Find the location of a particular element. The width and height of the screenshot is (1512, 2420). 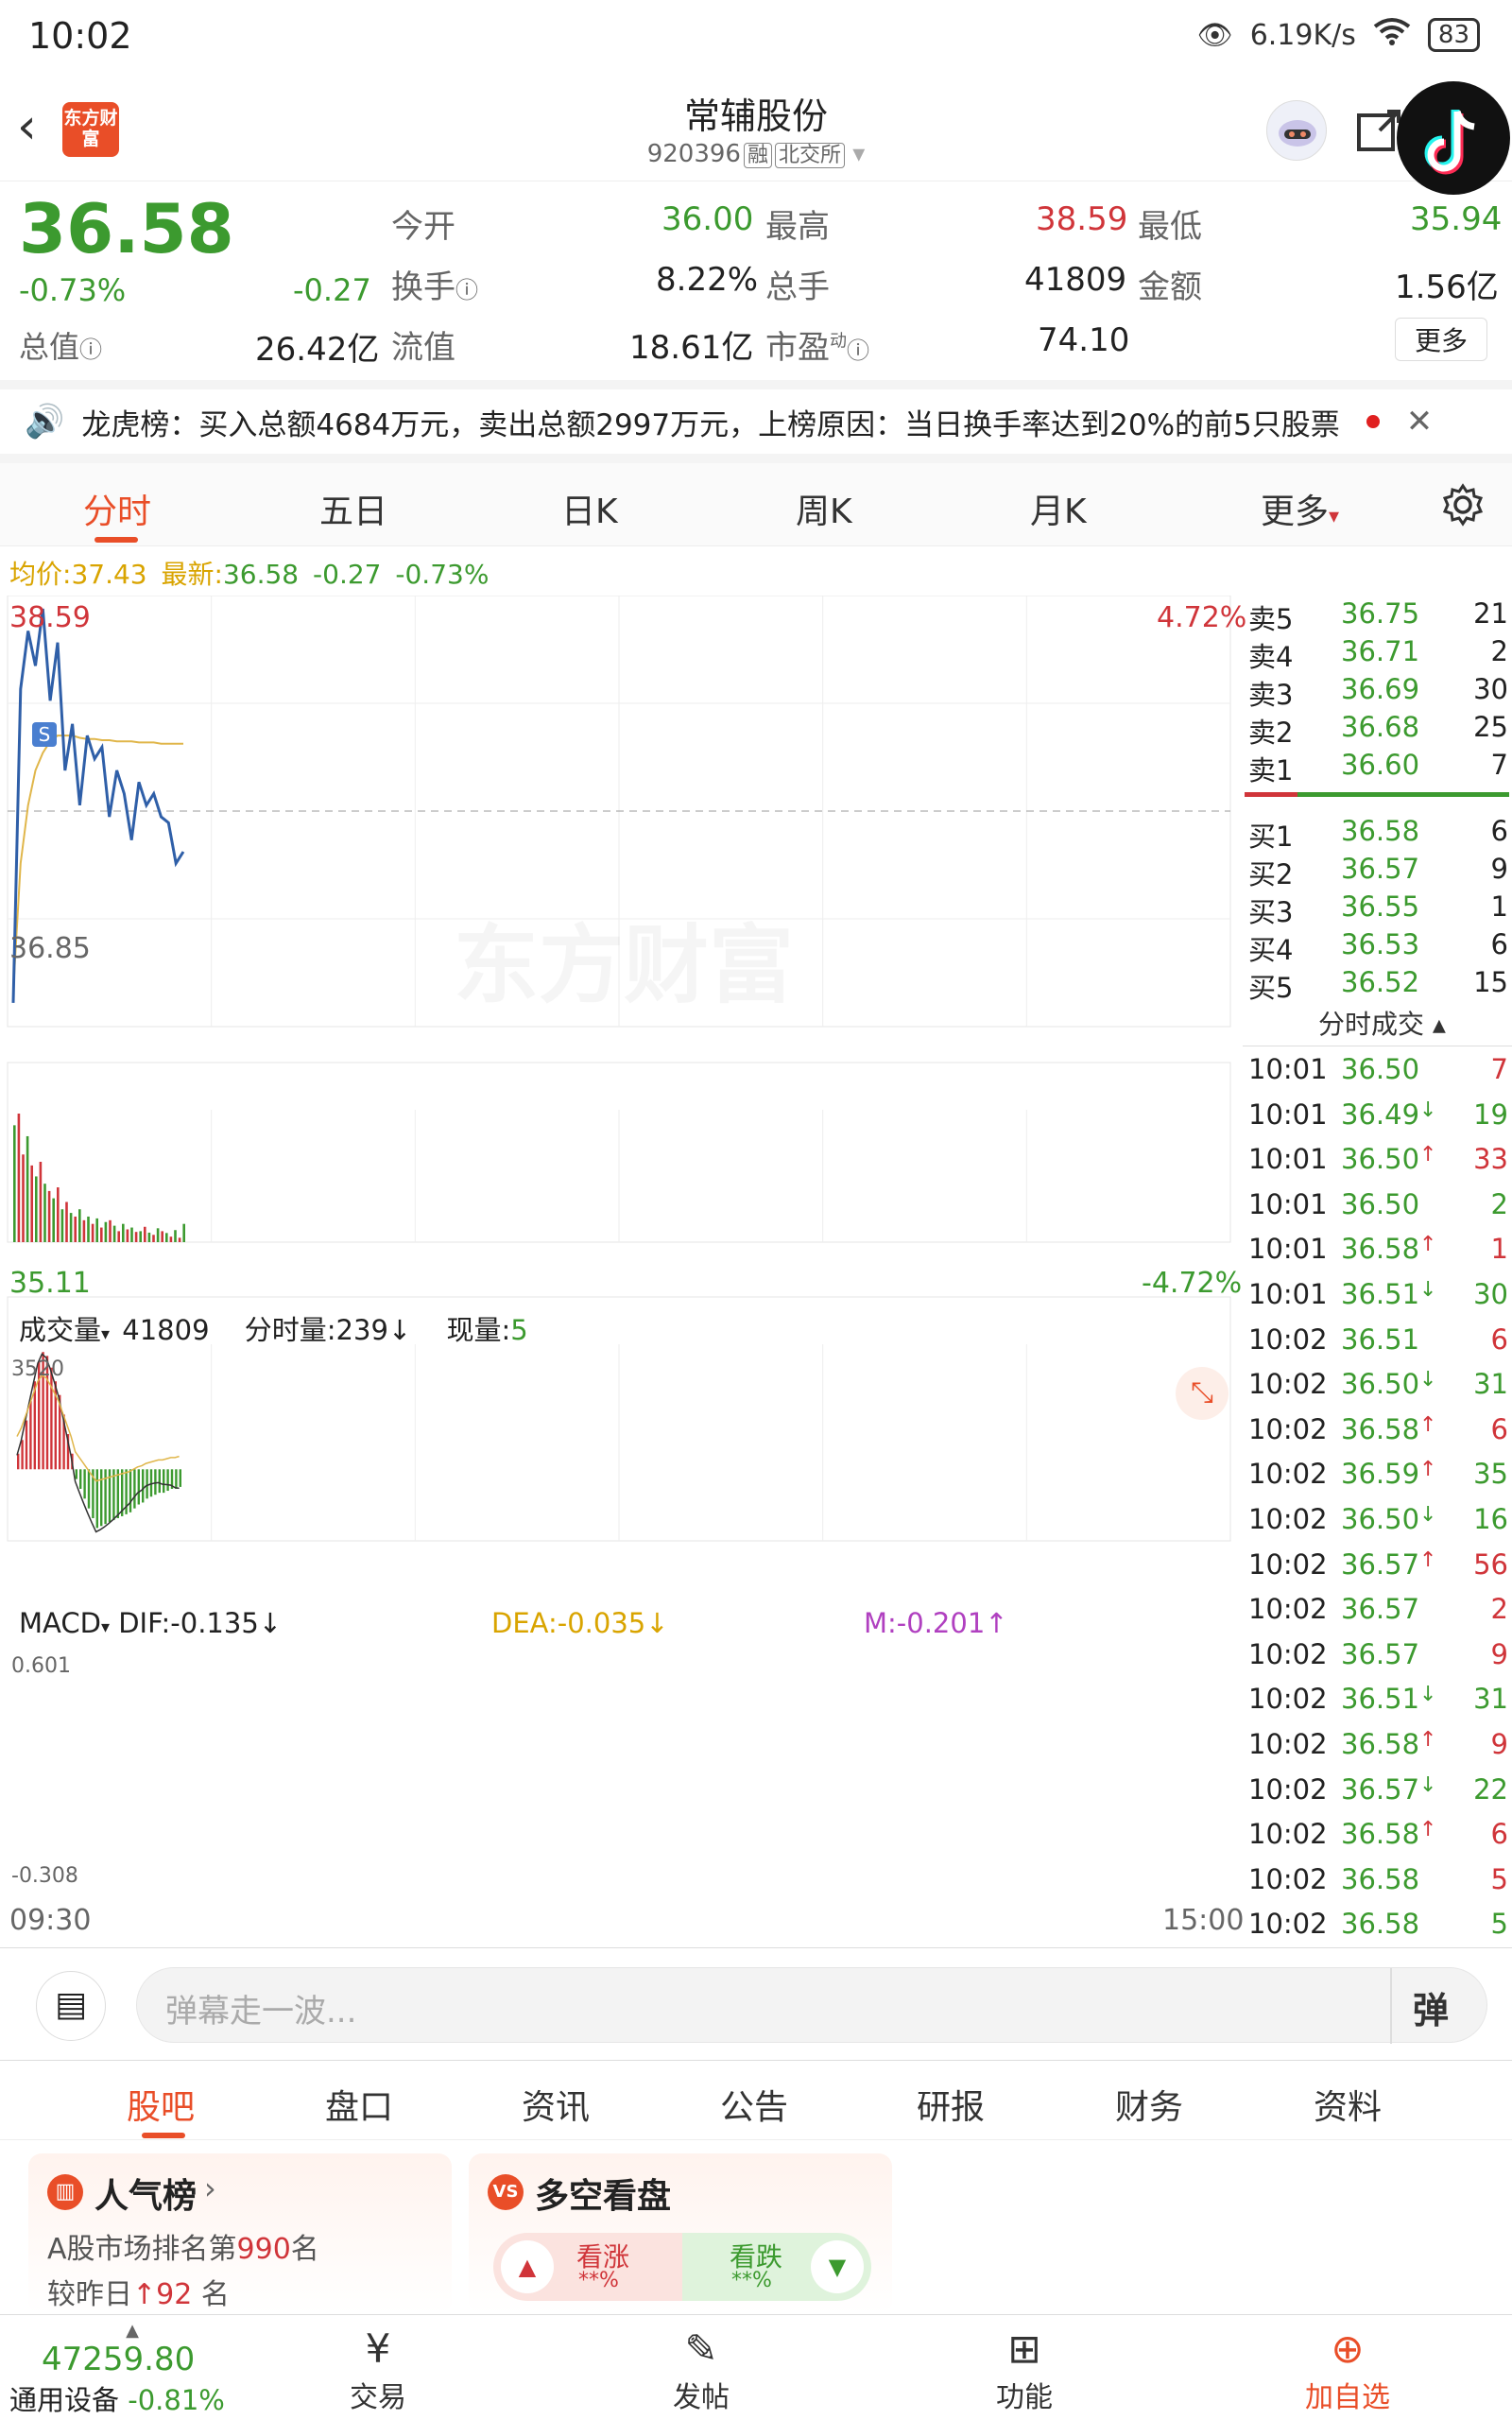

stock-code-line: 920396 融北交所 ▾ is located at coordinates (756, 153).